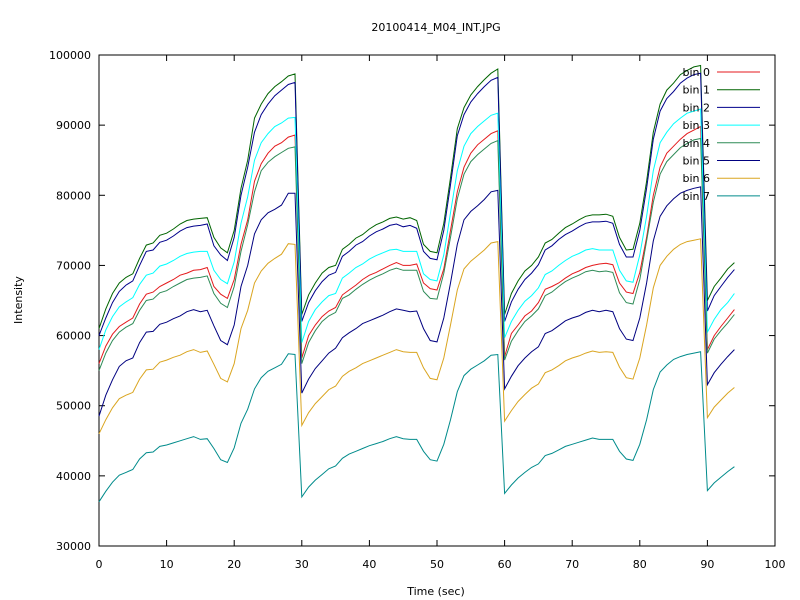 This screenshot has width=800, height=600. What do you see at coordinates (73, 336) in the screenshot?
I see `y-tick-label: 60000` at bounding box center [73, 336].